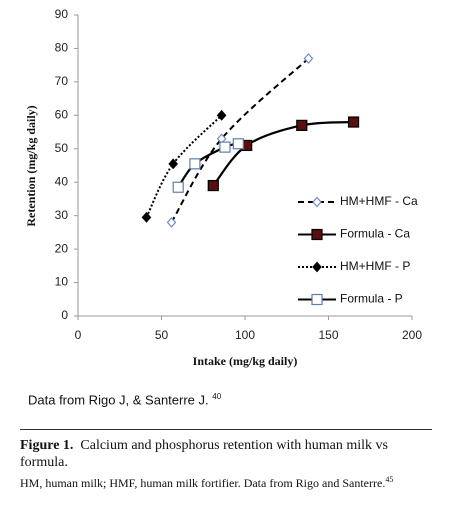  Describe the element at coordinates (371, 299) in the screenshot. I see `legend-label: Formula - P` at that location.